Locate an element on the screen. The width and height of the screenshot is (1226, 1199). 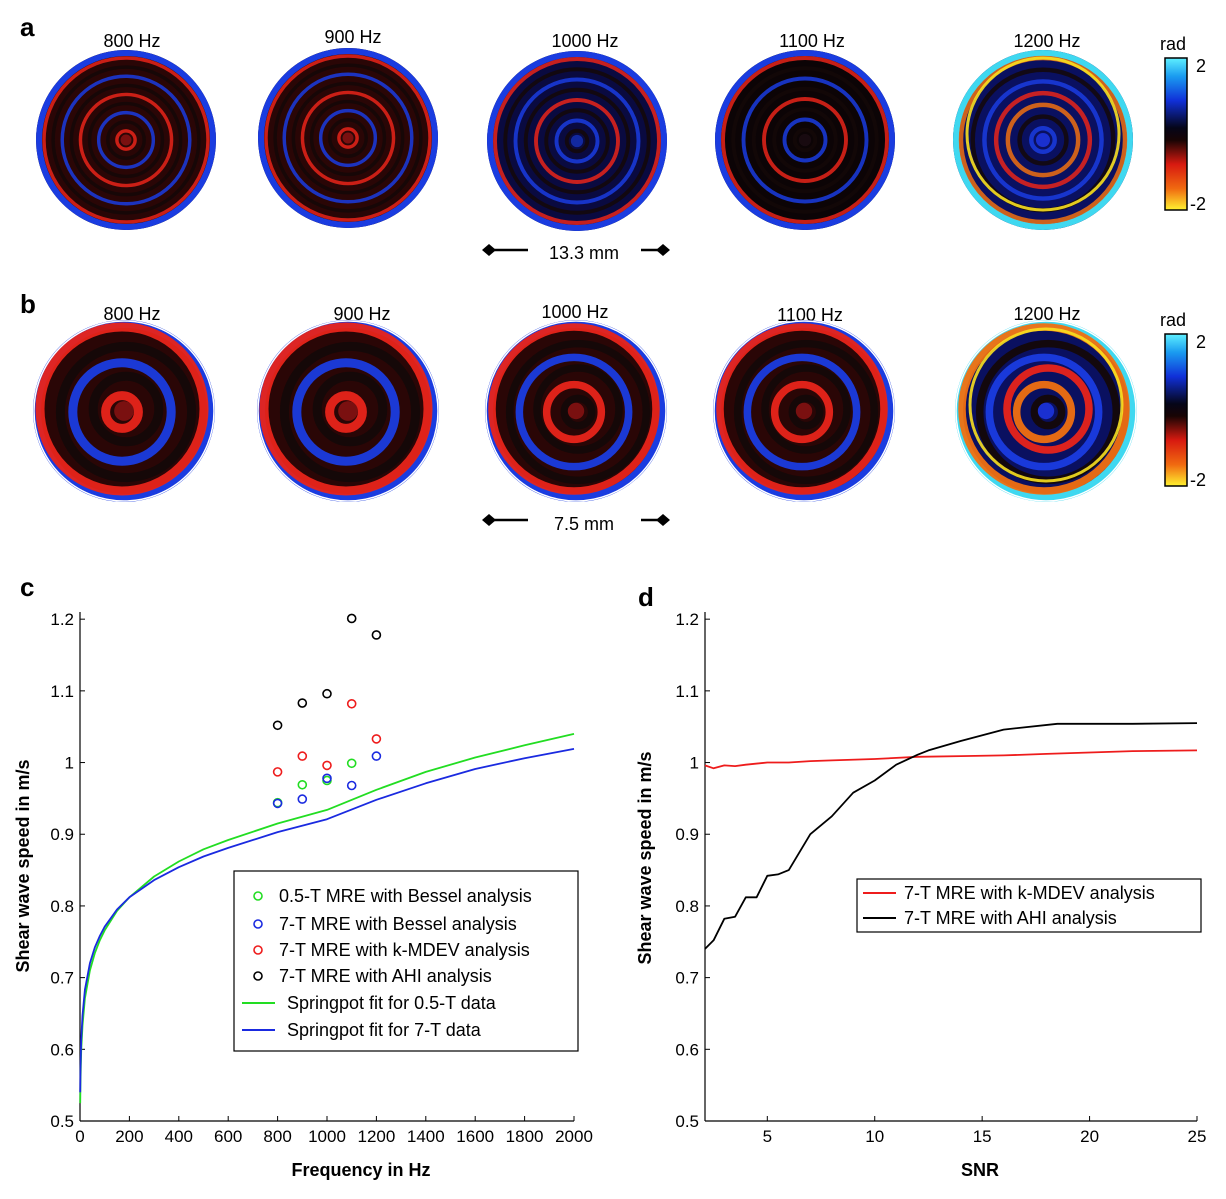
phase-map-b-800: 800 Hz is located at coordinates (124, 403).